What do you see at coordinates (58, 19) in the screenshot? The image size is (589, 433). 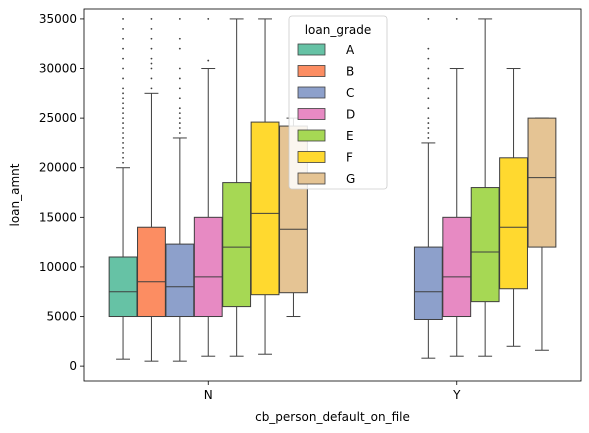 I see `y-tick-label: 35000` at bounding box center [58, 19].